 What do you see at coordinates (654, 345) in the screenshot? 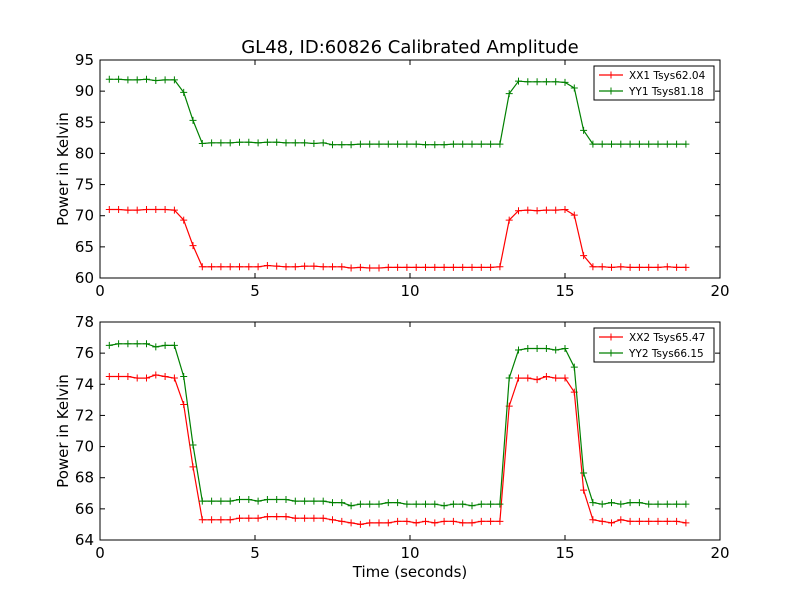
I see `legend-box` at bounding box center [654, 345].